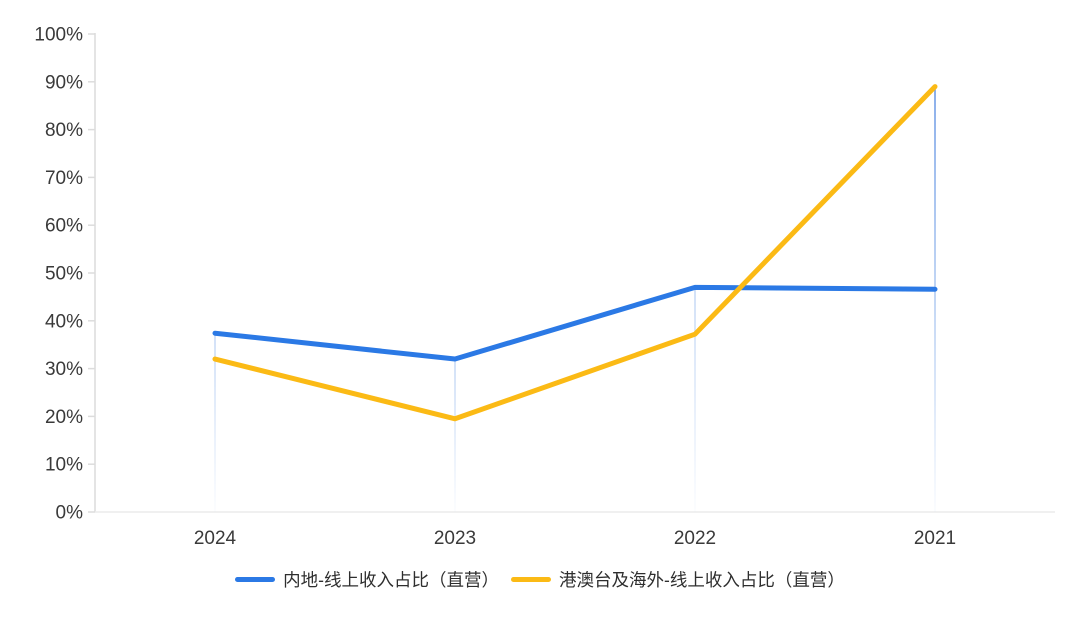 The height and width of the screenshot is (621, 1080). What do you see at coordinates (215, 422) in the screenshot?
I see `drop-line-2024` at bounding box center [215, 422].